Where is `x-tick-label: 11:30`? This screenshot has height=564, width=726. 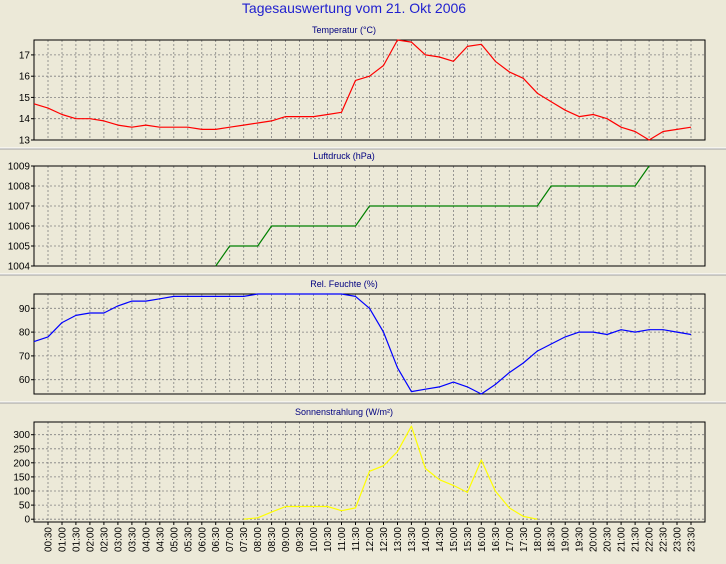 x-tick-label: 11:30 is located at coordinates (356, 539).